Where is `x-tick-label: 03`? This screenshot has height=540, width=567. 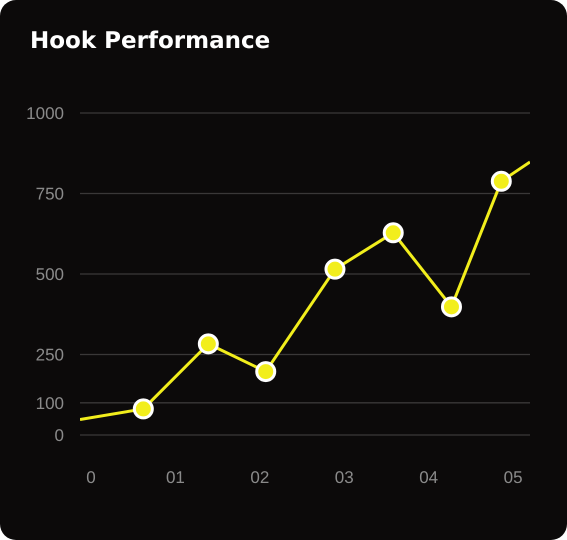
x-tick-label: 03 is located at coordinates (344, 478).